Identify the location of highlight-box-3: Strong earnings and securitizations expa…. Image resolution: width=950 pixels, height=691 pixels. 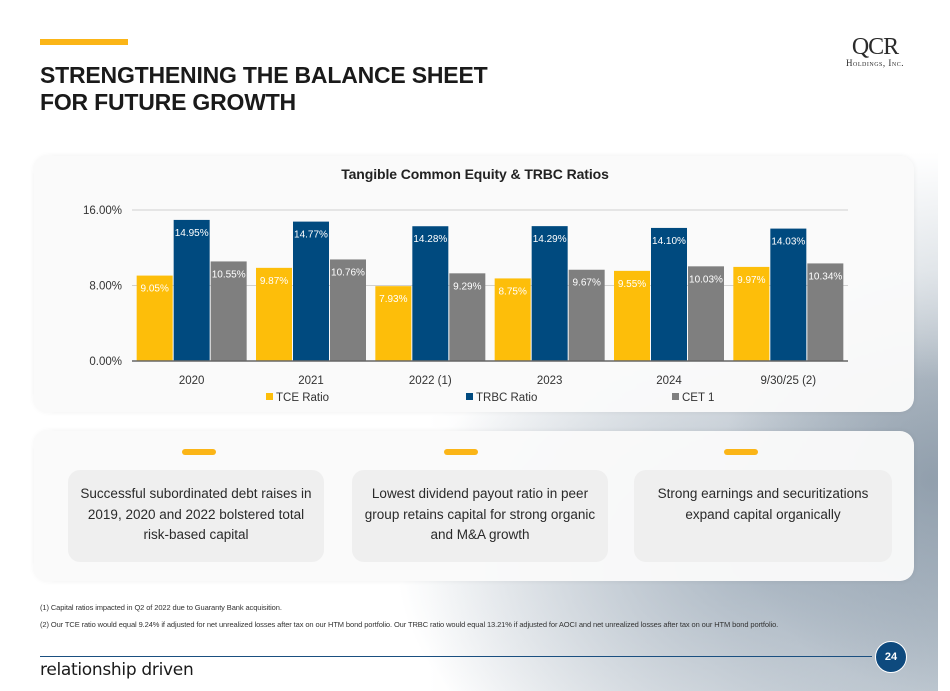
(763, 516).